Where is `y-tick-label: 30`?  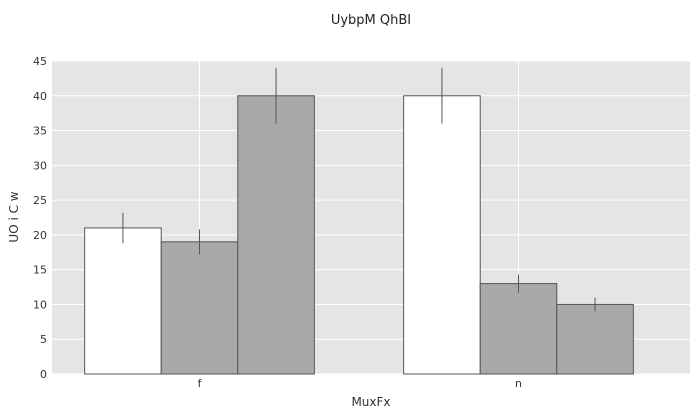
y-tick-label: 30 is located at coordinates (40, 165).